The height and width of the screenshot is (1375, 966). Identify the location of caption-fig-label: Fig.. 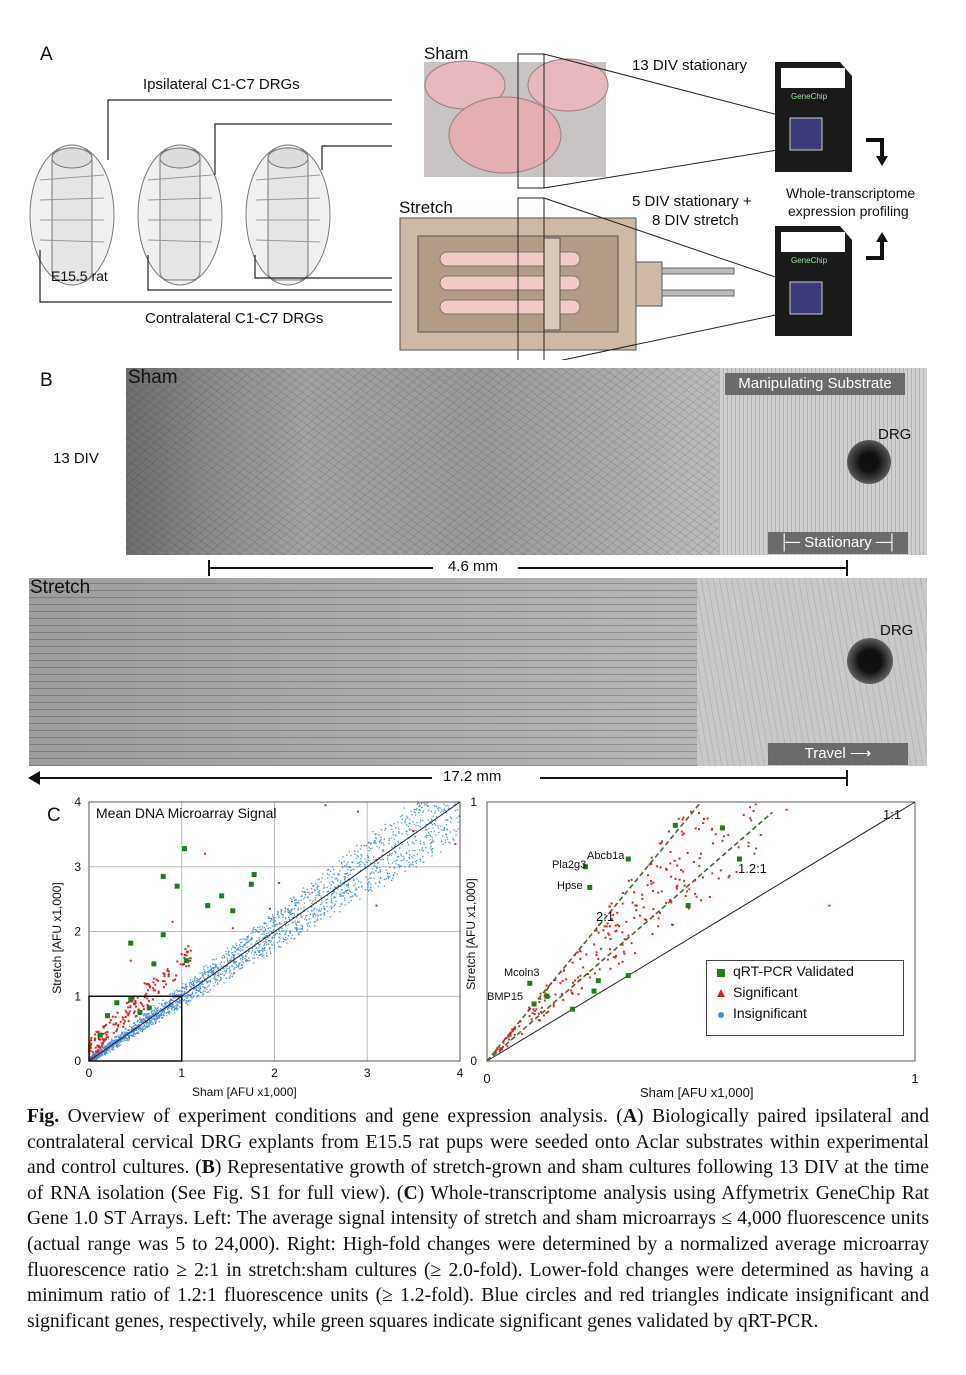
(43, 1116).